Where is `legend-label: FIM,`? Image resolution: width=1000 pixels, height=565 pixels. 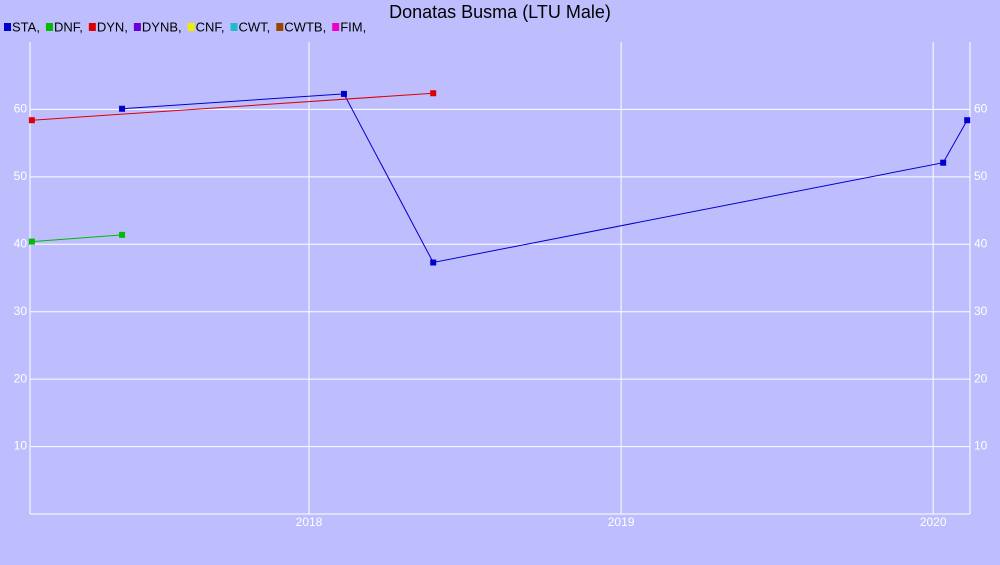
legend-label: FIM, is located at coordinates (353, 26).